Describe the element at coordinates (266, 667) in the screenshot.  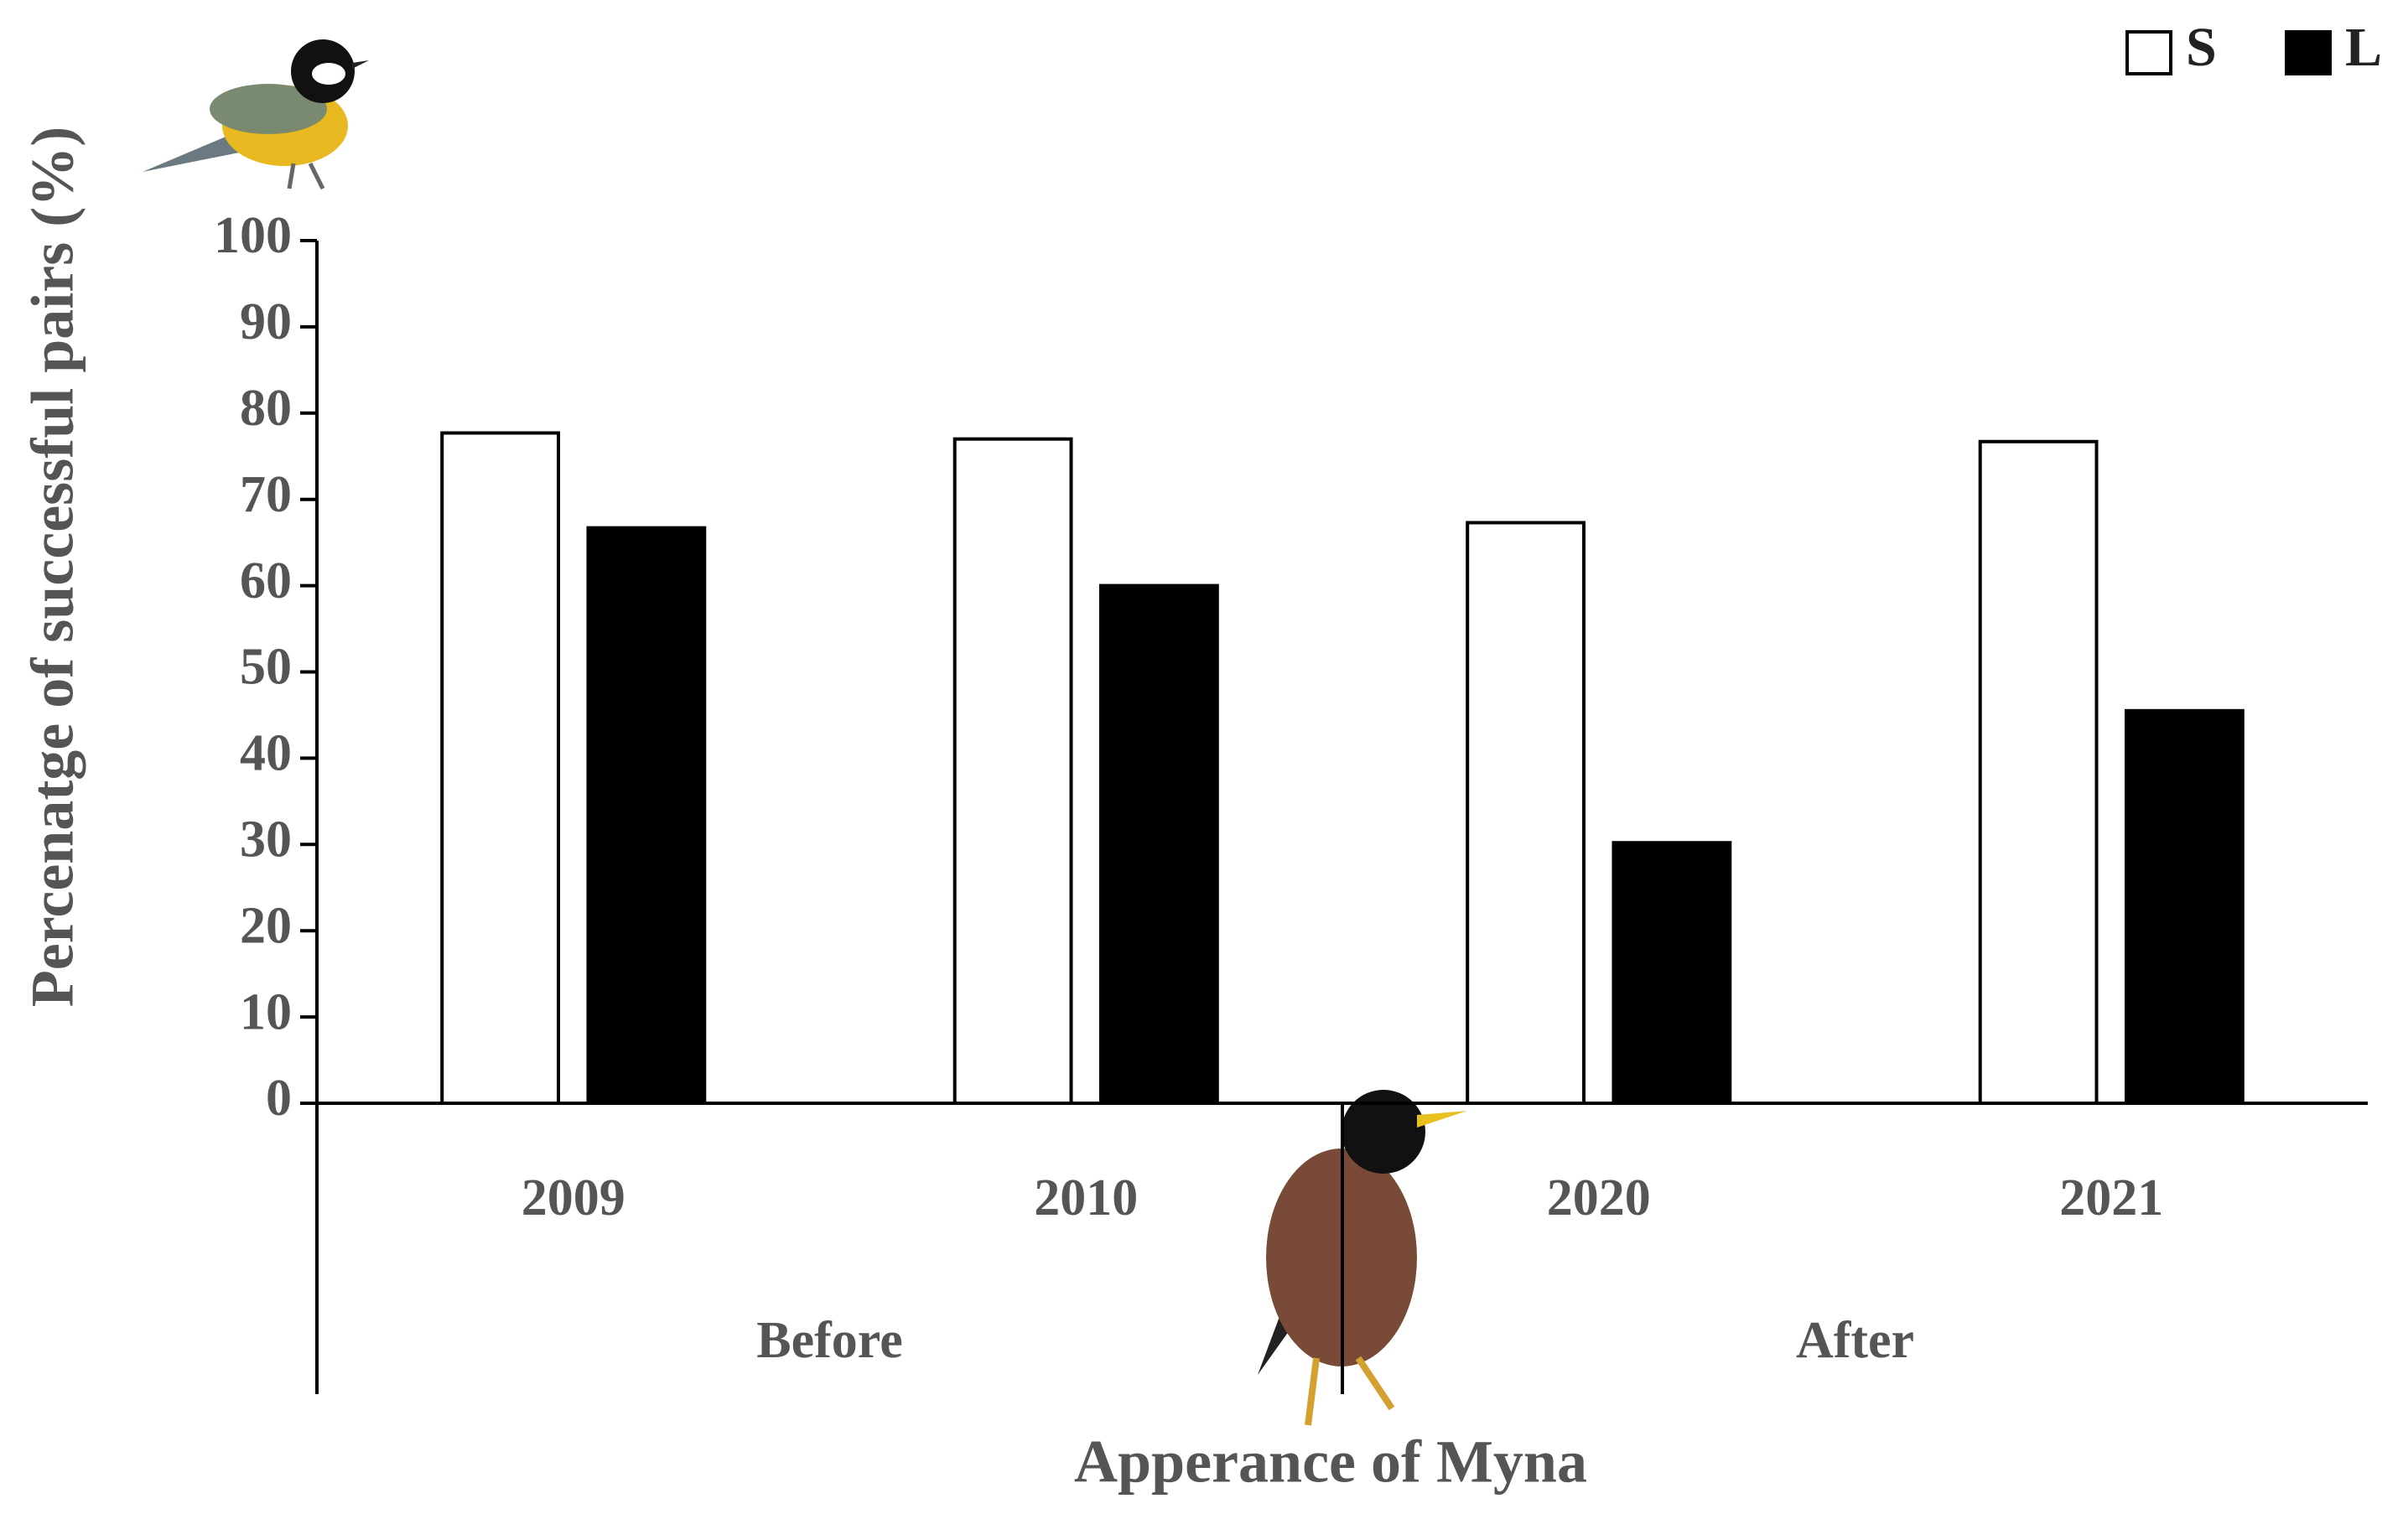
I see `y-tick-label: 50` at that location.